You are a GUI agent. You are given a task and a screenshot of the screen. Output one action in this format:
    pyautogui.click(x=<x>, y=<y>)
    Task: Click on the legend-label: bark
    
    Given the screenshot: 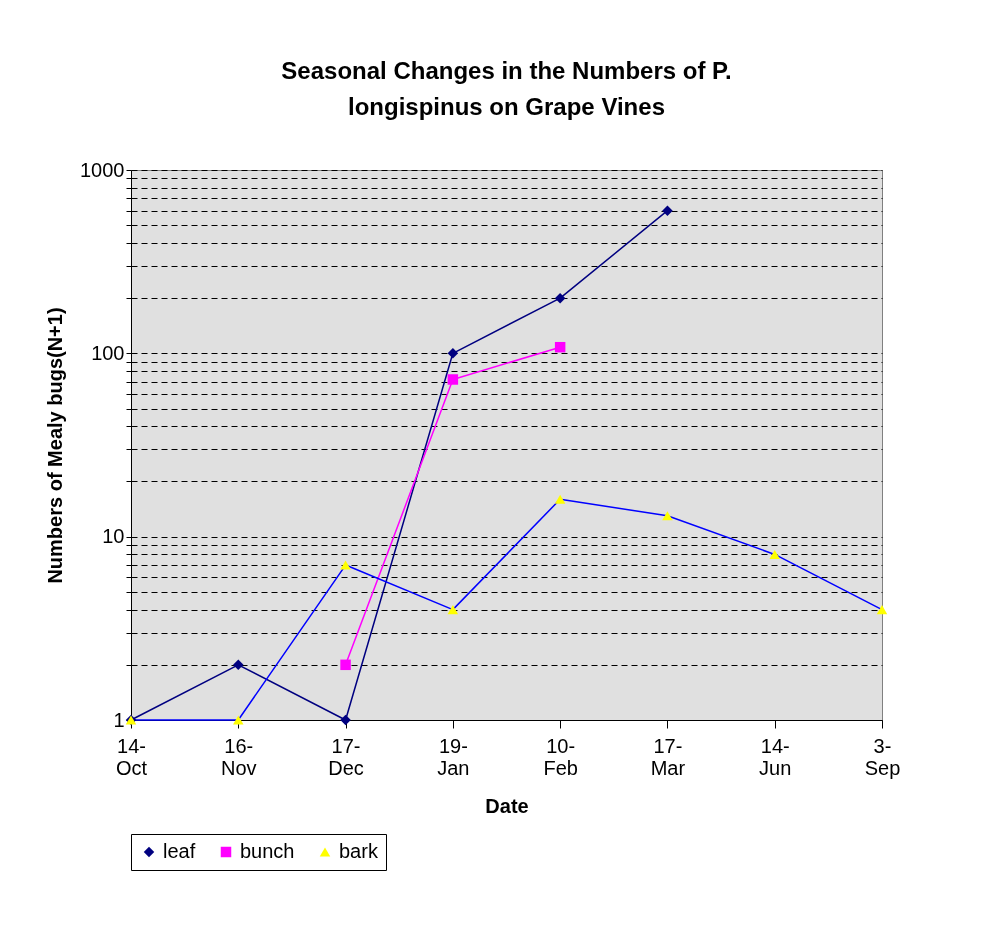 What is the action you would take?
    pyautogui.click(x=359, y=851)
    